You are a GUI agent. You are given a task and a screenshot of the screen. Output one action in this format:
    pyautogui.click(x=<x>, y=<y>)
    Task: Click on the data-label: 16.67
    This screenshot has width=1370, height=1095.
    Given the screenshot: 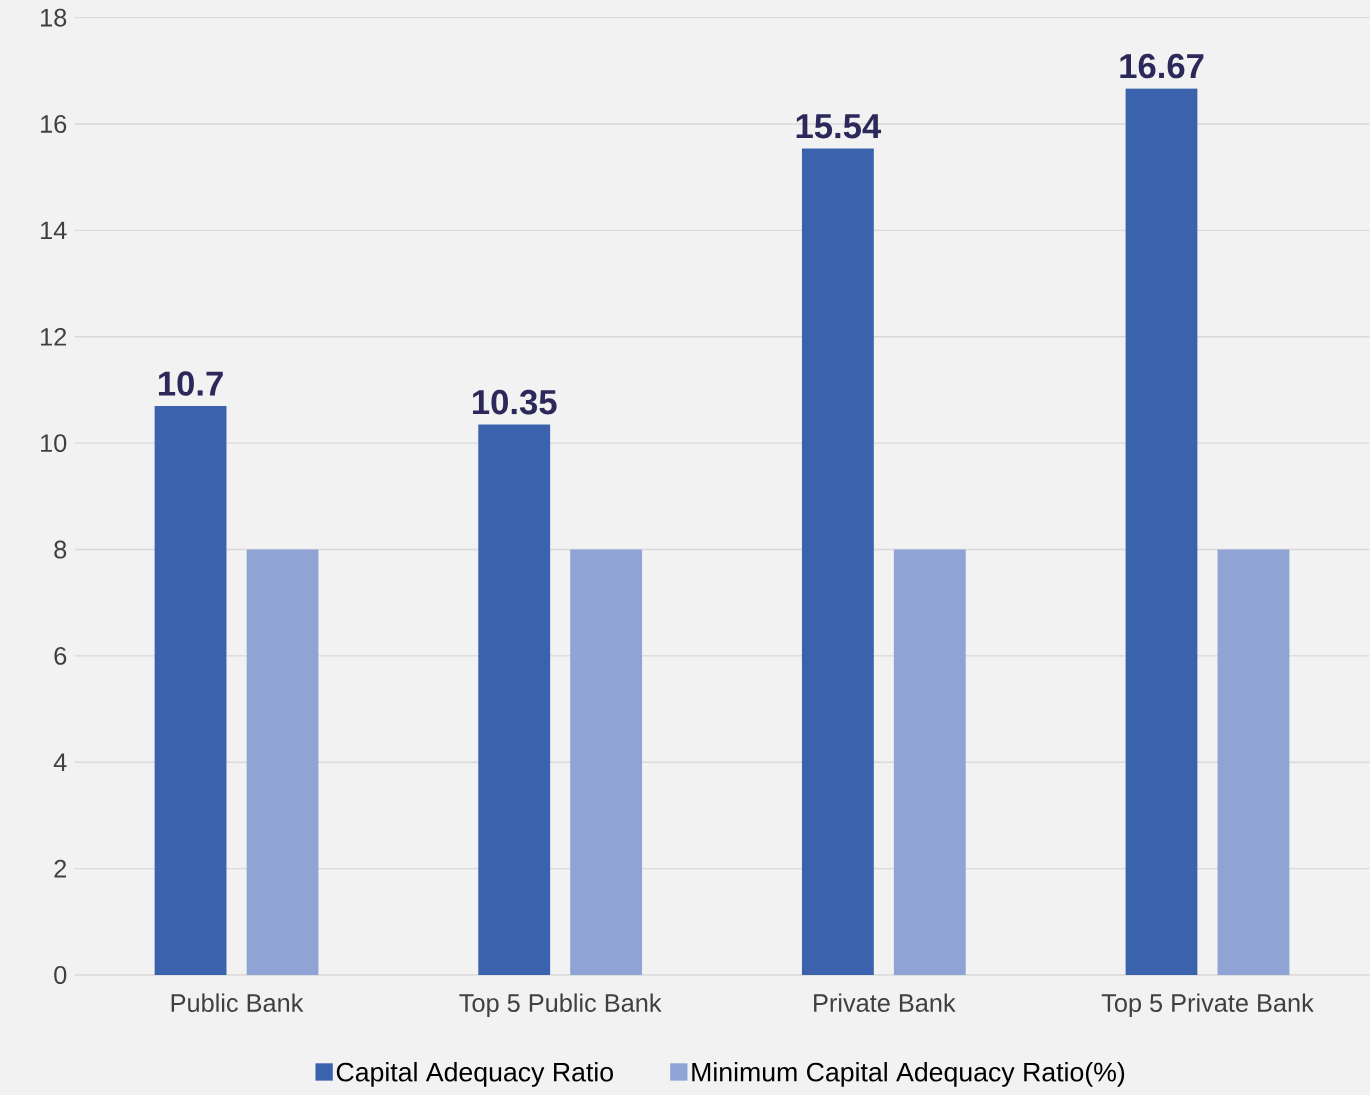 What is the action you would take?
    pyautogui.click(x=1162, y=66)
    